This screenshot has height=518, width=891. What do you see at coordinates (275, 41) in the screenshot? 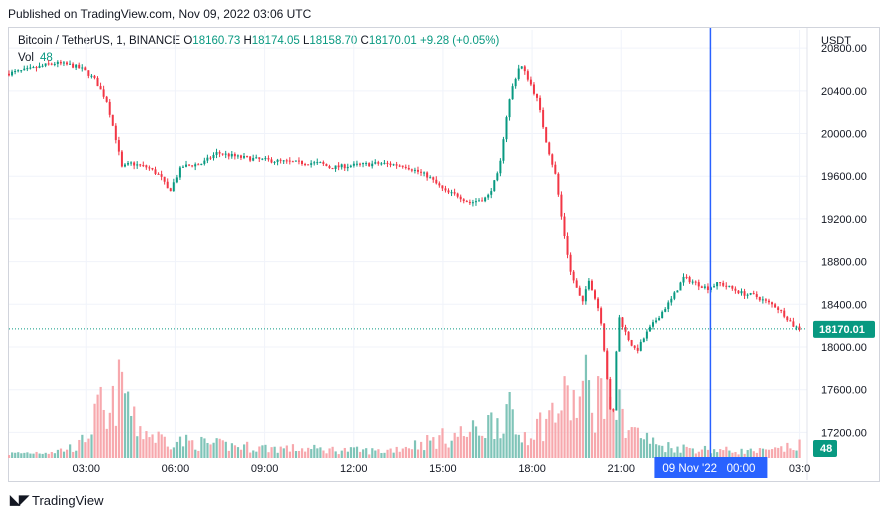
I see `high-value: 18174.05` at bounding box center [275, 41].